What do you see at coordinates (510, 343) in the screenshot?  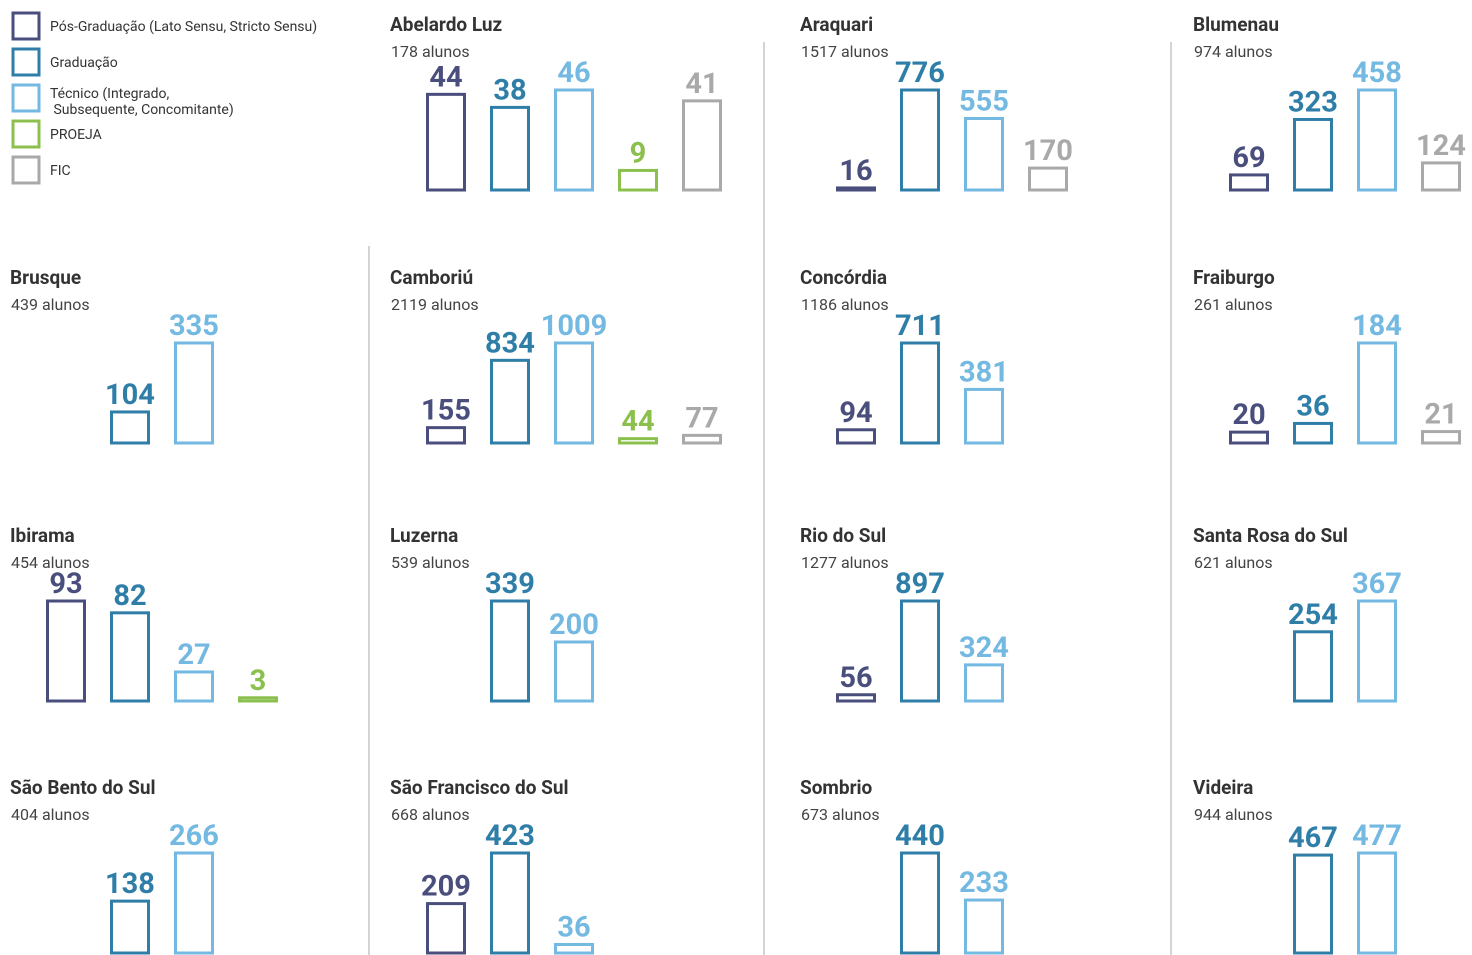 I see `value-label: 834` at bounding box center [510, 343].